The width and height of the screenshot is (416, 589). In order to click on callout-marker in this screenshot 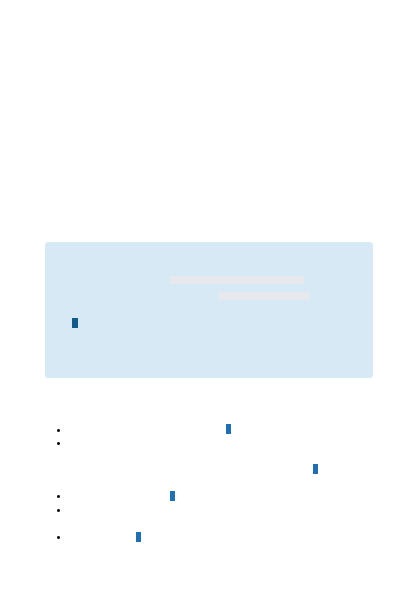, I will do `click(75, 323)`.